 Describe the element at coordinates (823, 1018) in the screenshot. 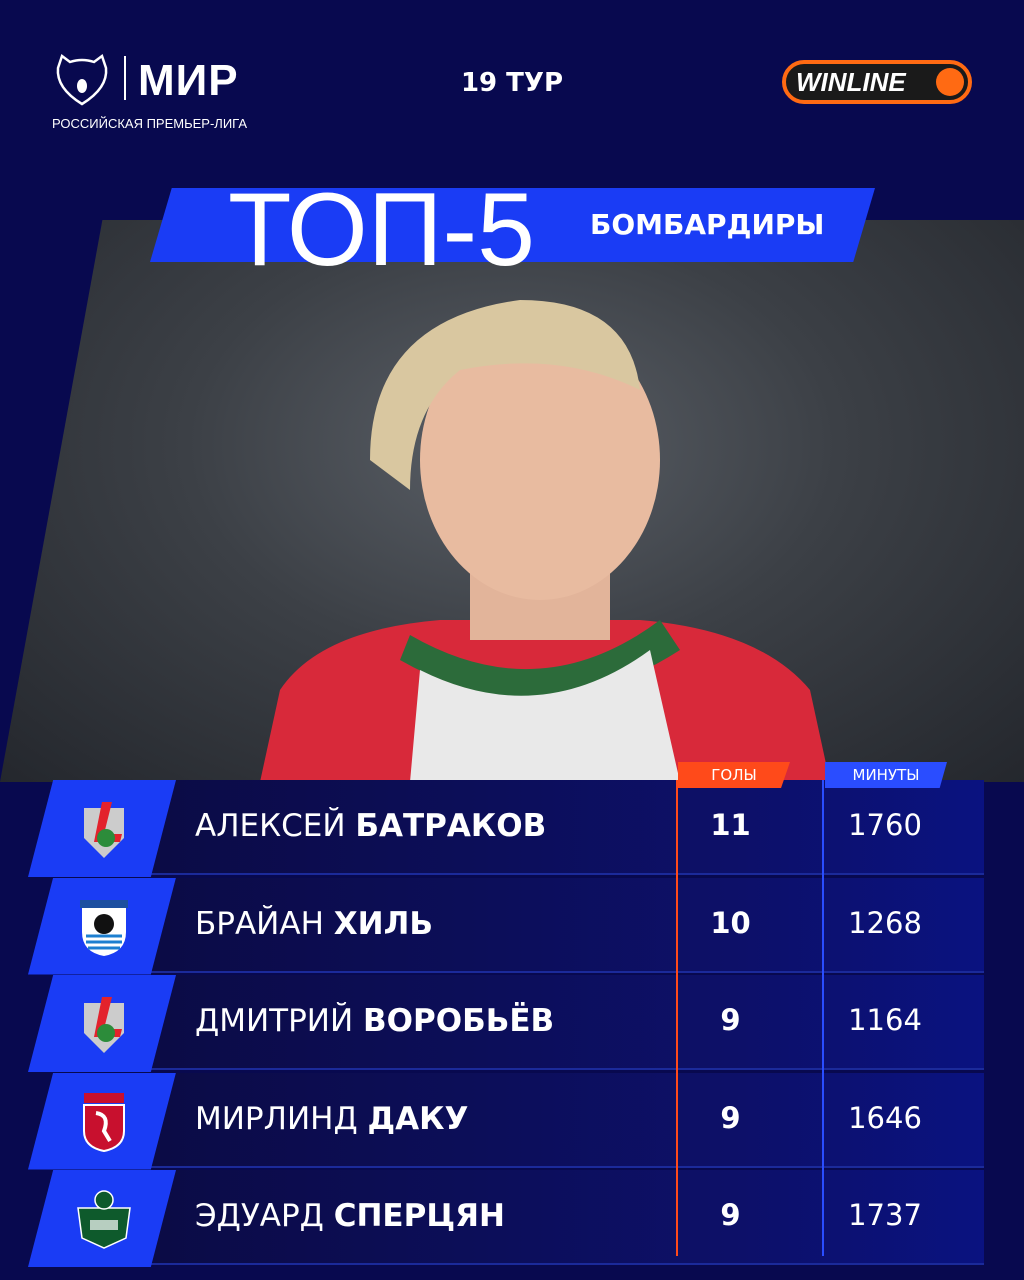

I see `minutes-column-line` at that location.